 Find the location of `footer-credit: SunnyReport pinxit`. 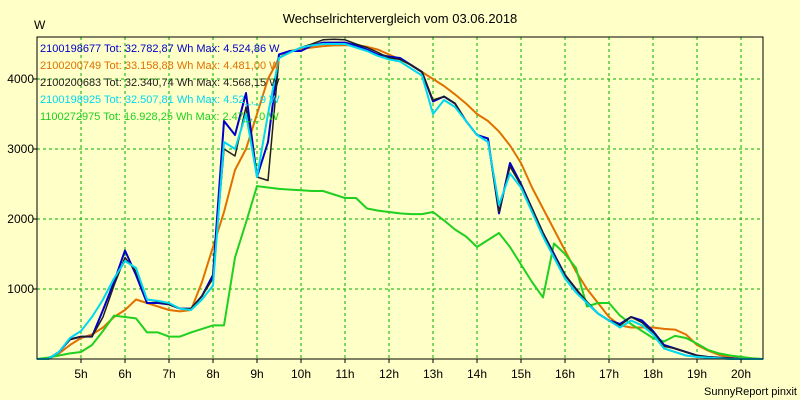

footer-credit: SunnyReport pinxit is located at coordinates (750, 392).